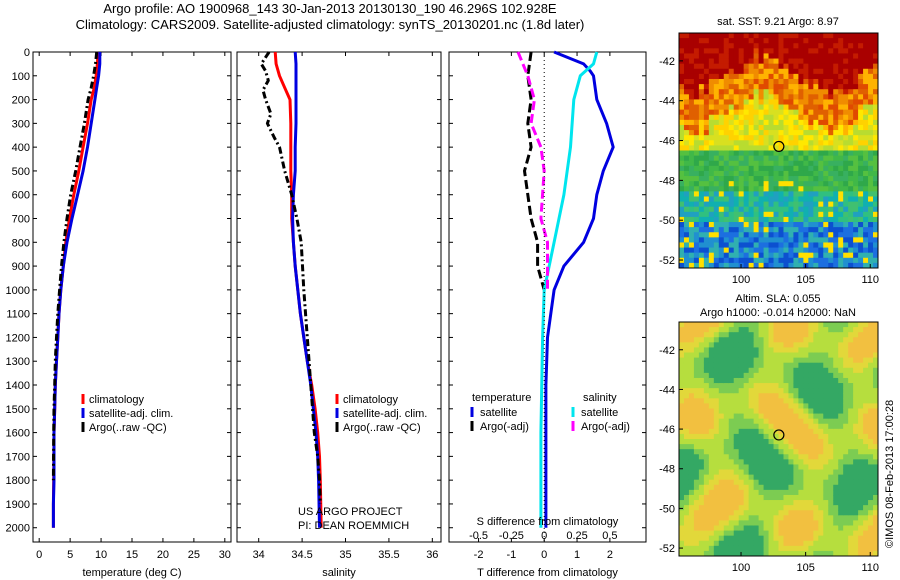  Describe the element at coordinates (579, 289) in the screenshot. I see `series-line-satellite` at that location.